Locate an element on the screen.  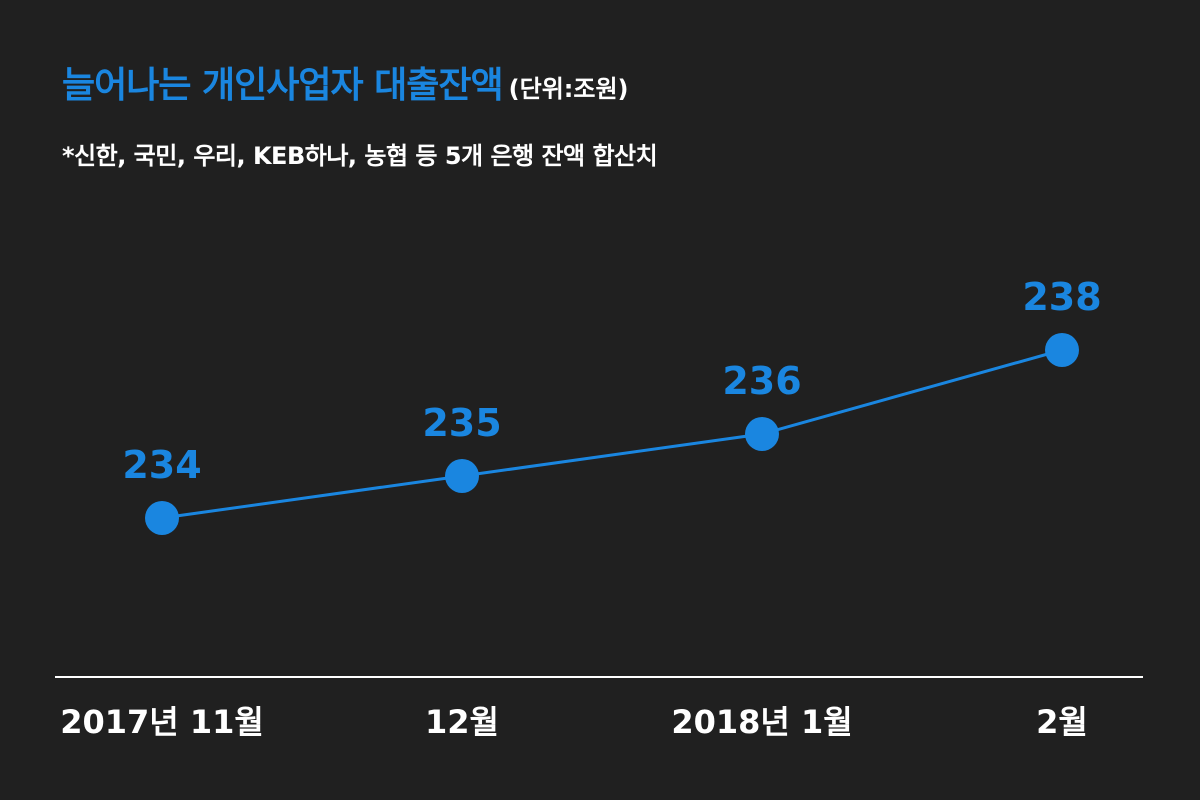
x-tick-label: 2018년 1월 is located at coordinates (761, 722).